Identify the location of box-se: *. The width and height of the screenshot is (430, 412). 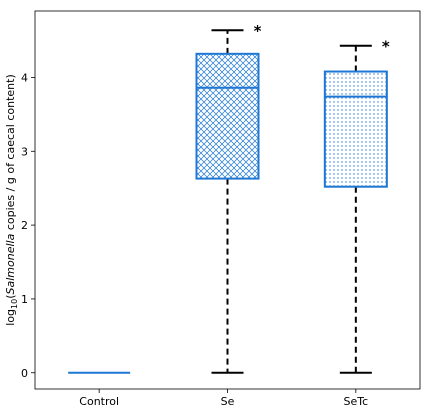
(228, 198).